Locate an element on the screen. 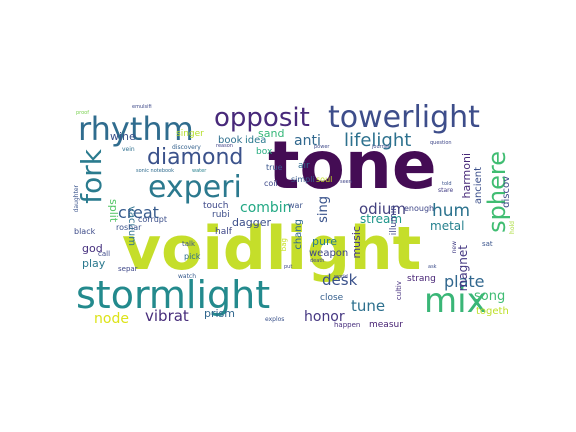 The width and height of the screenshot is (576, 432). word-pick: pick is located at coordinates (192, 256).